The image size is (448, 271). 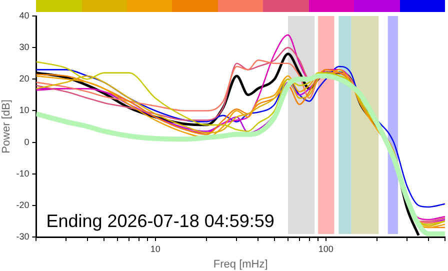 I want to click on y-tick-label: 40, so click(x=24, y=15).